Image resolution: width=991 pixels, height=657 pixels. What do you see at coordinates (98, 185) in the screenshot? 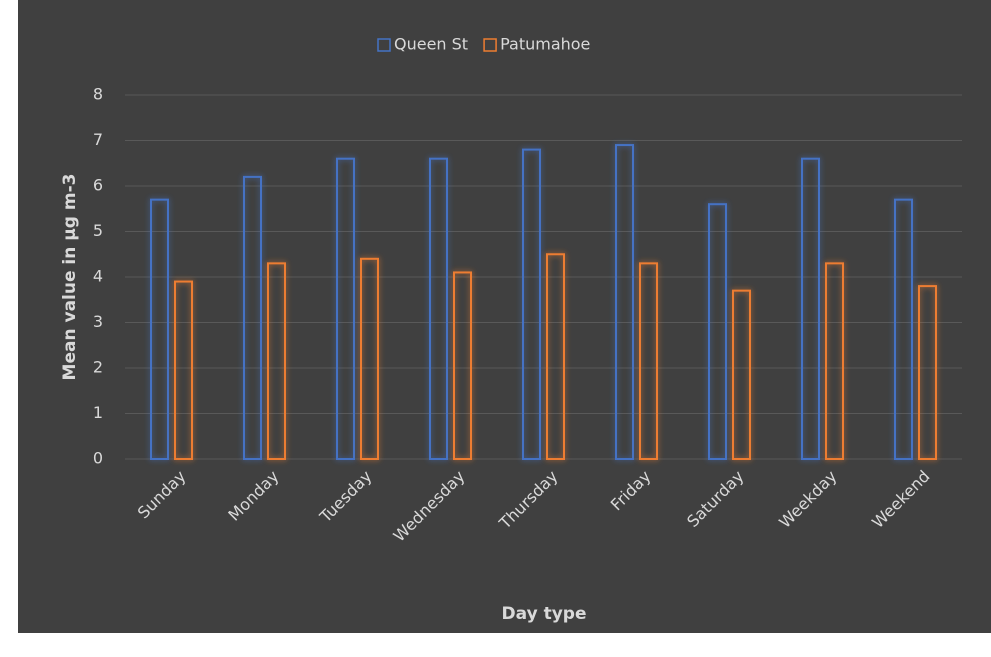
I see `y-tick-label: 6` at bounding box center [98, 185].